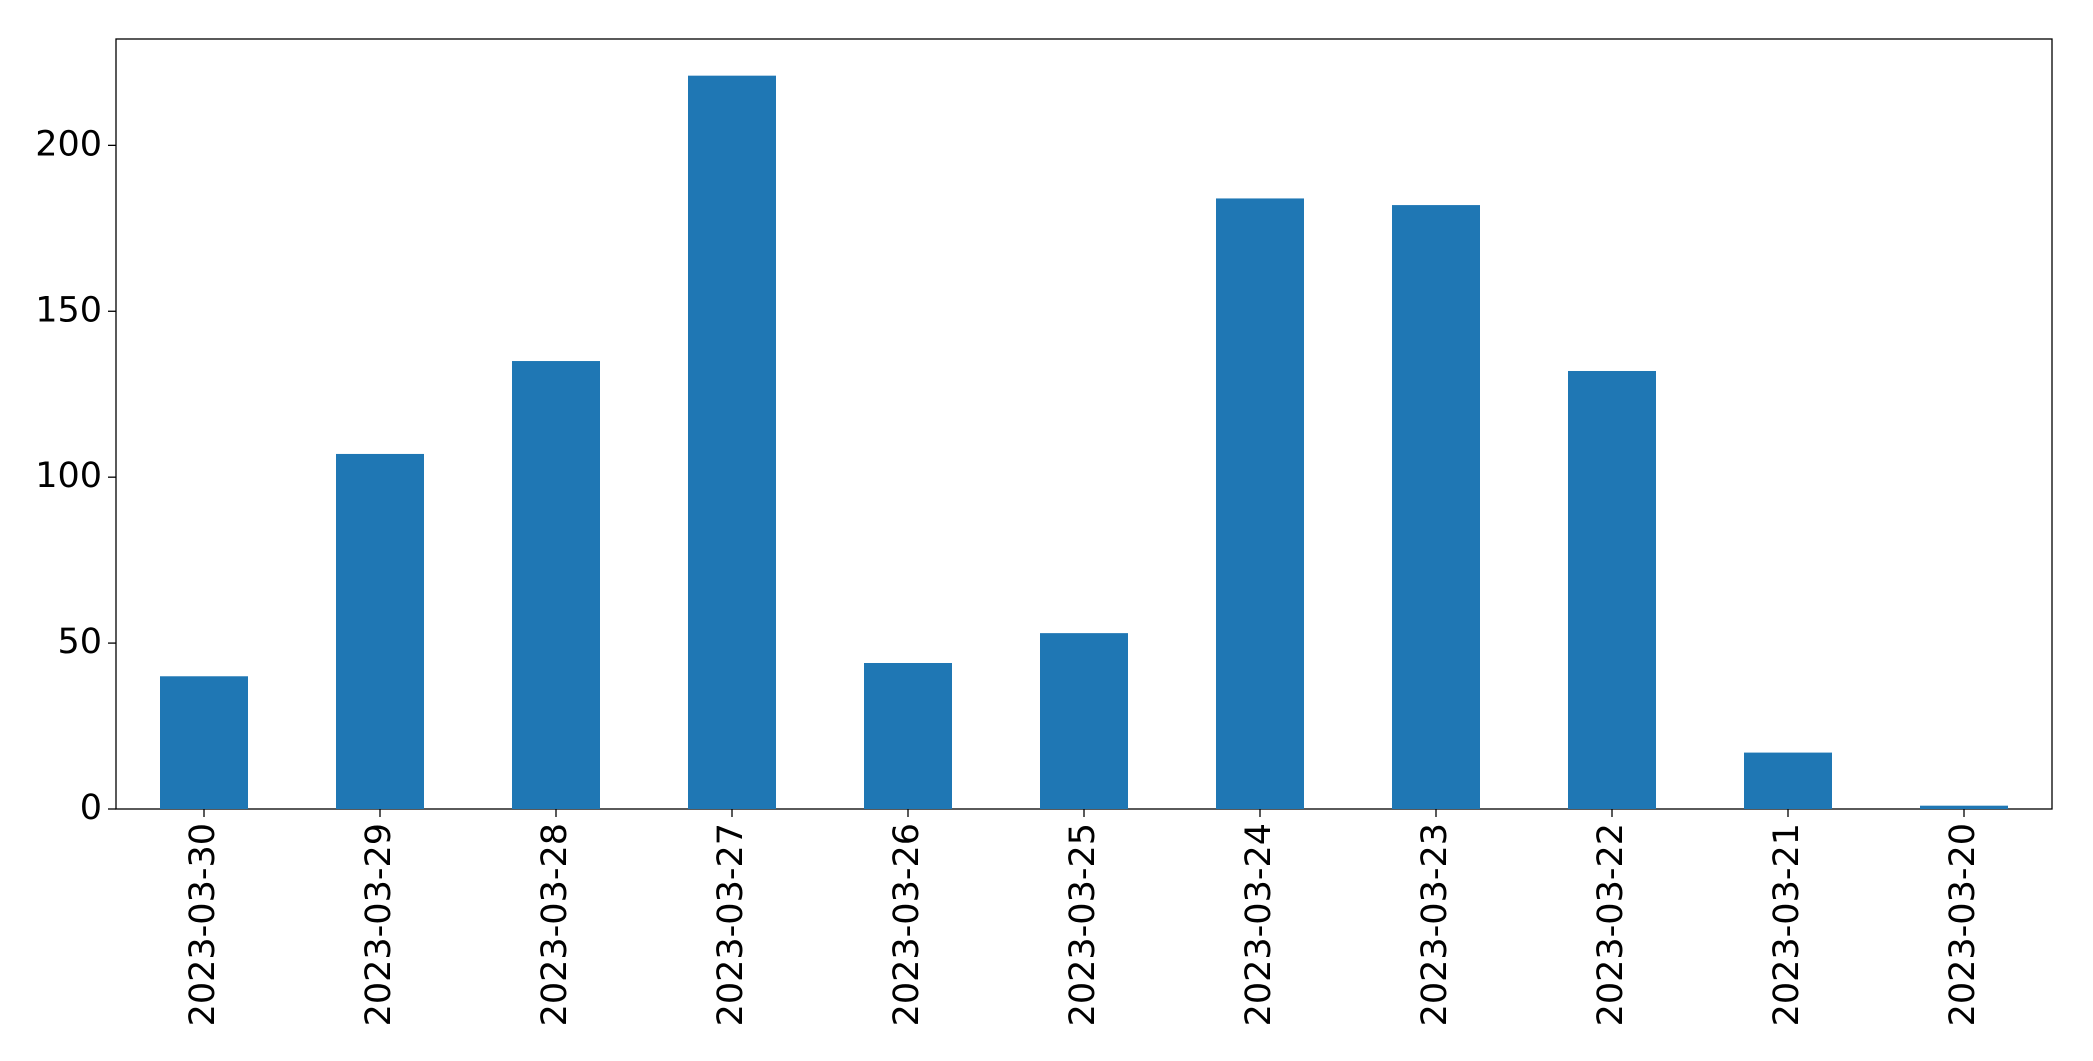 This screenshot has height=1061, width=2093. I want to click on y-tick-label: 50, so click(79, 642).